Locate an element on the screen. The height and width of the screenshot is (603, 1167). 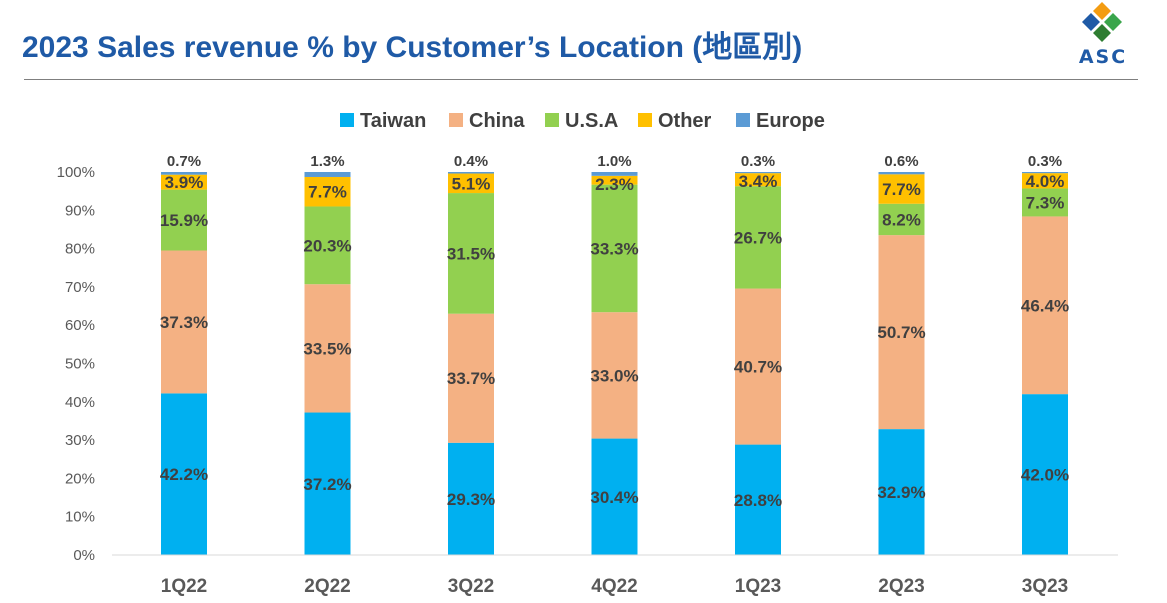
x-tick-label: 2Q22 is located at coordinates (327, 586).